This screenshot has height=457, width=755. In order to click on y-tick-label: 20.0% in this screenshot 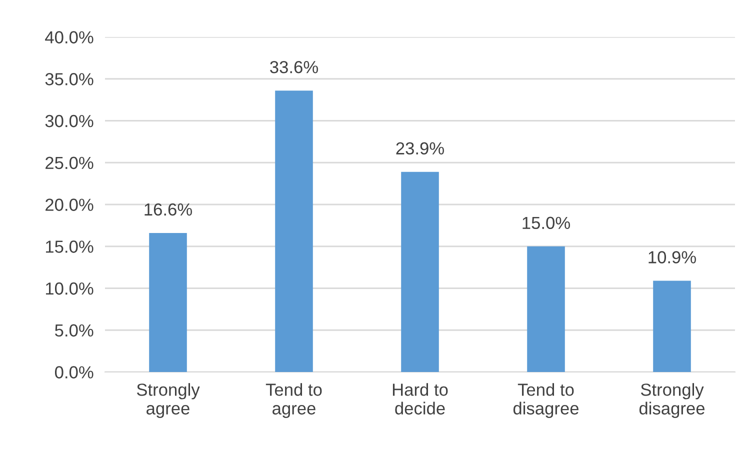, I will do `click(70, 204)`.